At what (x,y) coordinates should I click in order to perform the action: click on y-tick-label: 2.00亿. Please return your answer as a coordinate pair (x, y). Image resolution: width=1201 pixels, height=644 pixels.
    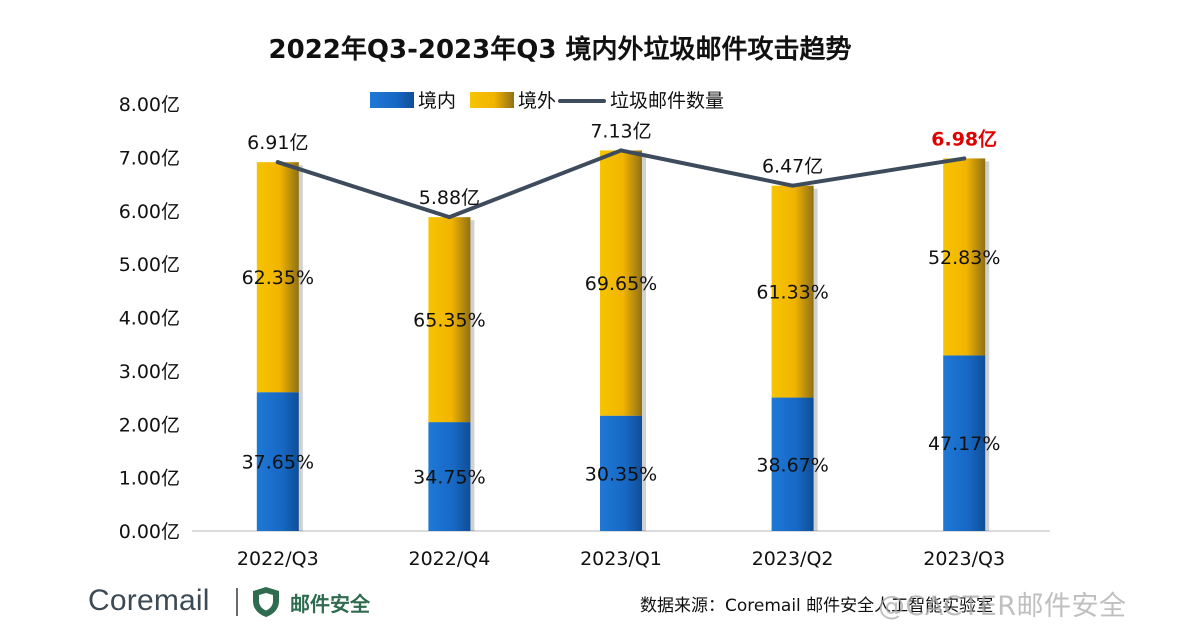
    Looking at the image, I should click on (149, 425).